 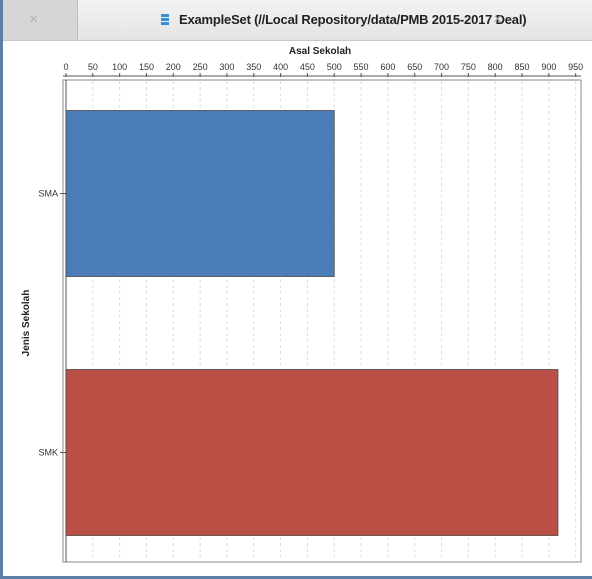 I want to click on x-tick-label: 200, so click(x=173, y=67).